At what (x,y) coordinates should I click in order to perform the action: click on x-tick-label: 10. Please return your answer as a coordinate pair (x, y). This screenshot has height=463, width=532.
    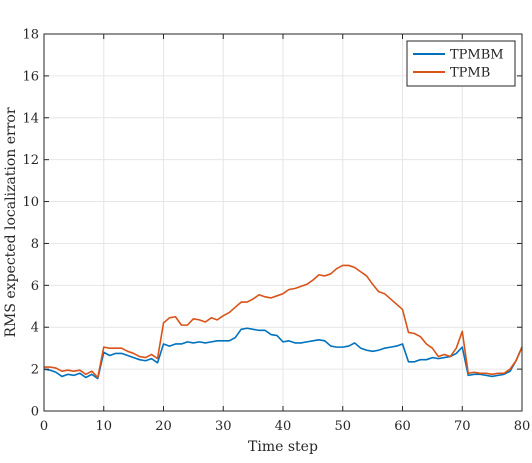
    Looking at the image, I should click on (103, 426).